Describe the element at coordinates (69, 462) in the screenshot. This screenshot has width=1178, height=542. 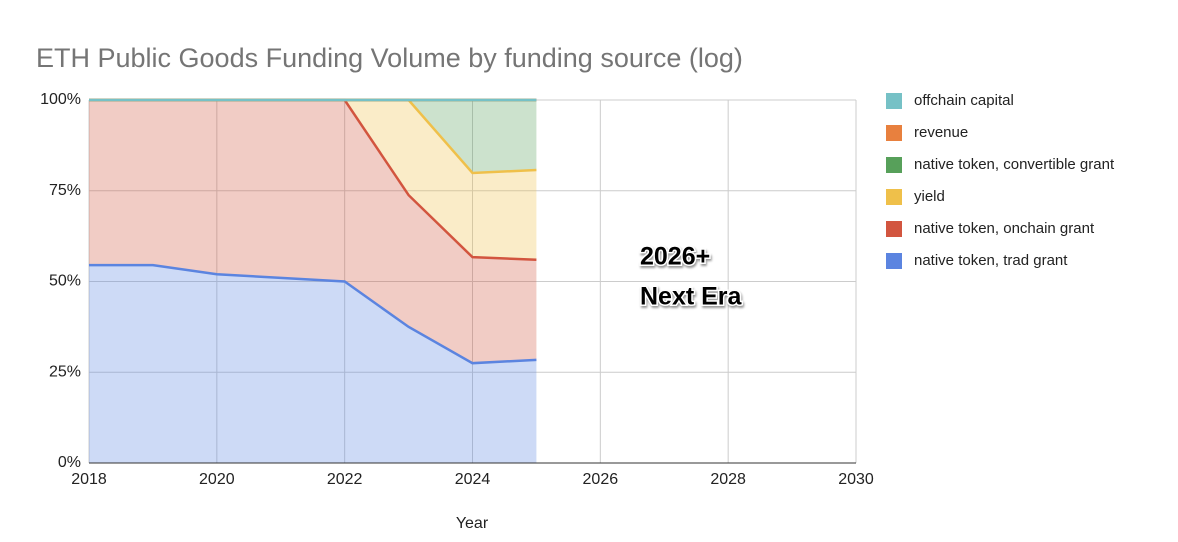
I see `y-tick-label: 0%` at that location.